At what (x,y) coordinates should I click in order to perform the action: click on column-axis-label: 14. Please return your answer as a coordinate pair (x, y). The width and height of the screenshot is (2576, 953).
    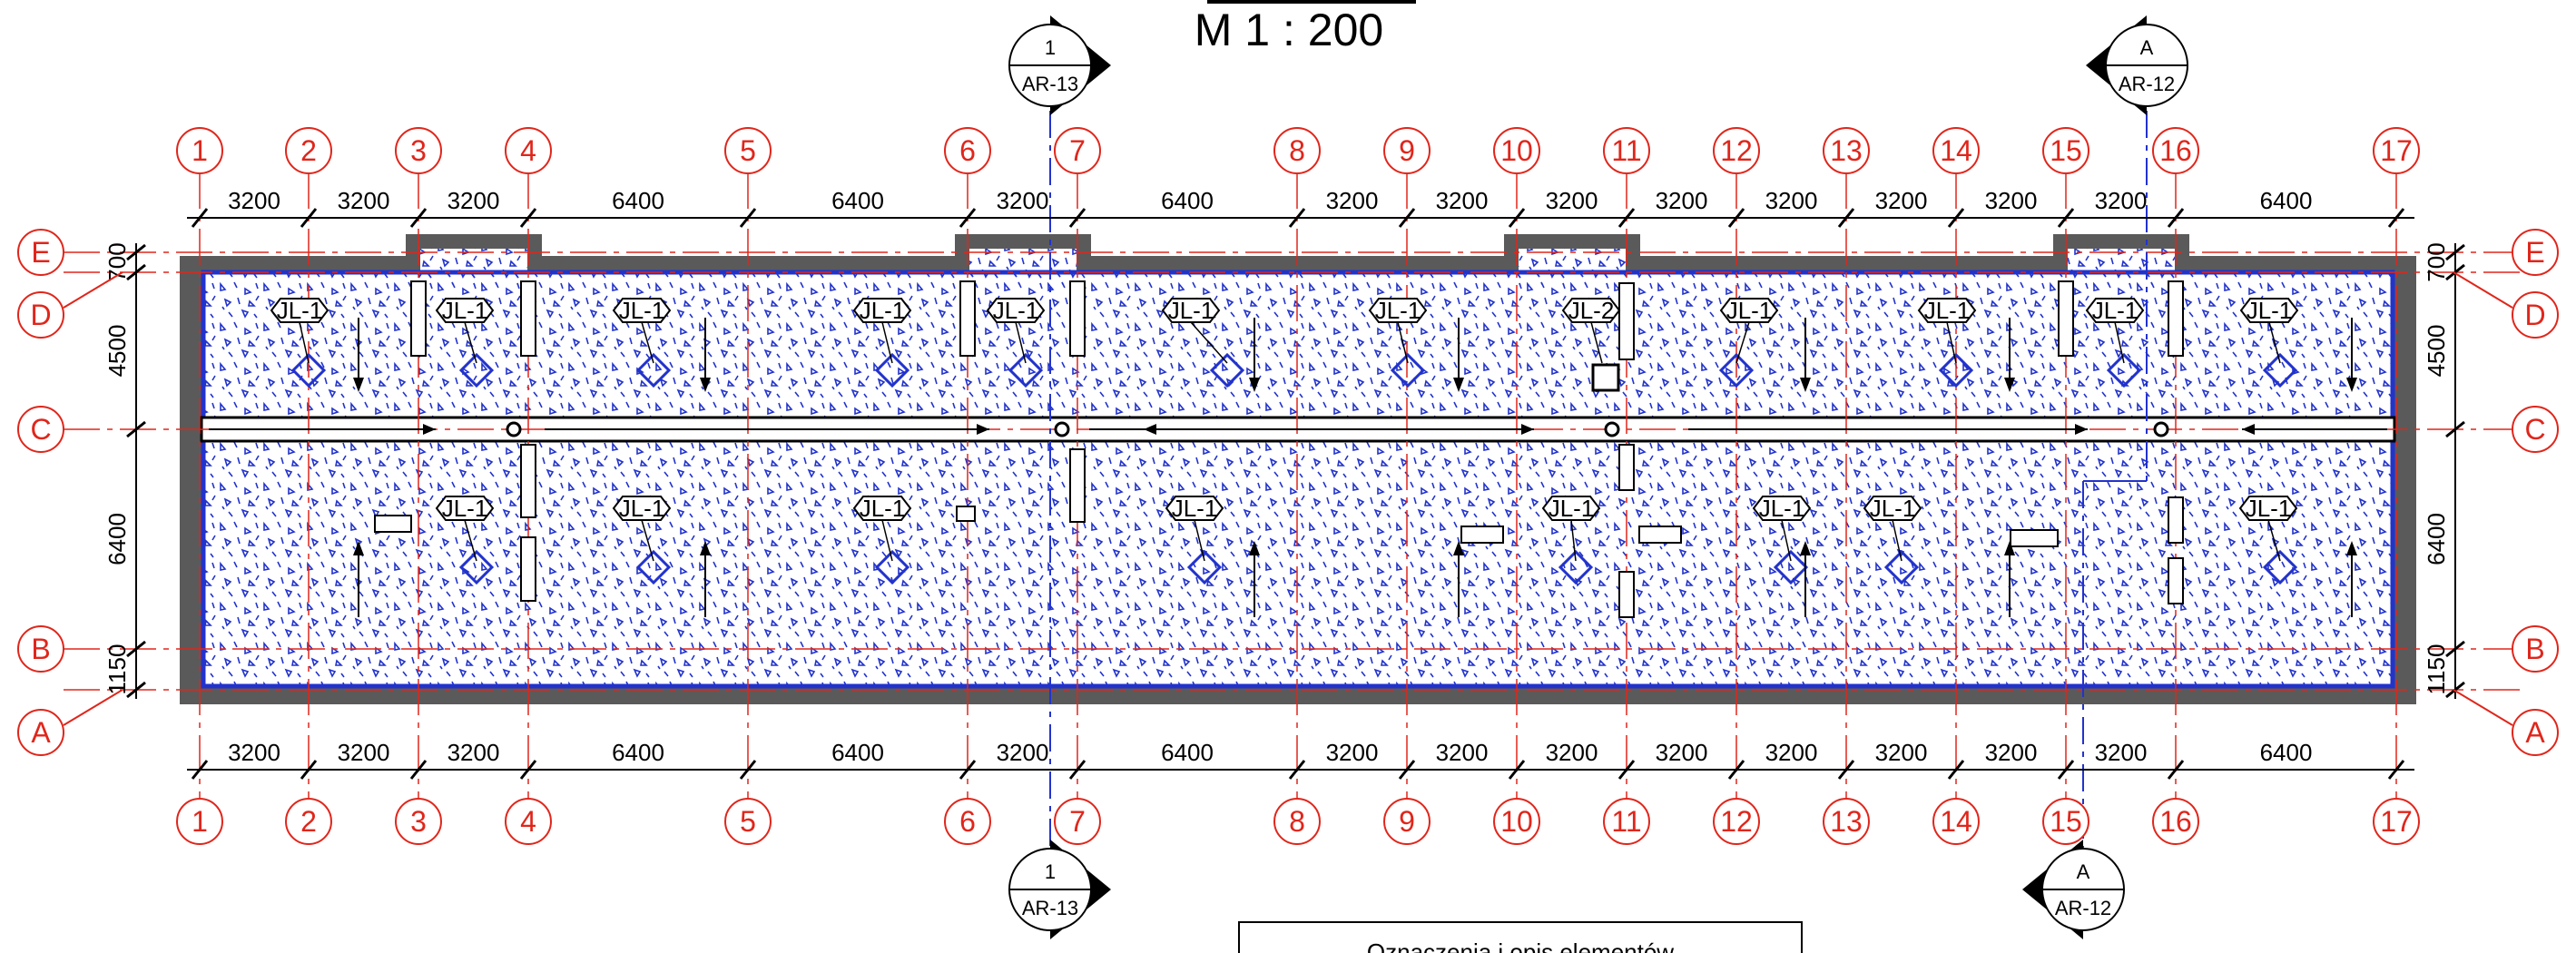
    Looking at the image, I should click on (1956, 821).